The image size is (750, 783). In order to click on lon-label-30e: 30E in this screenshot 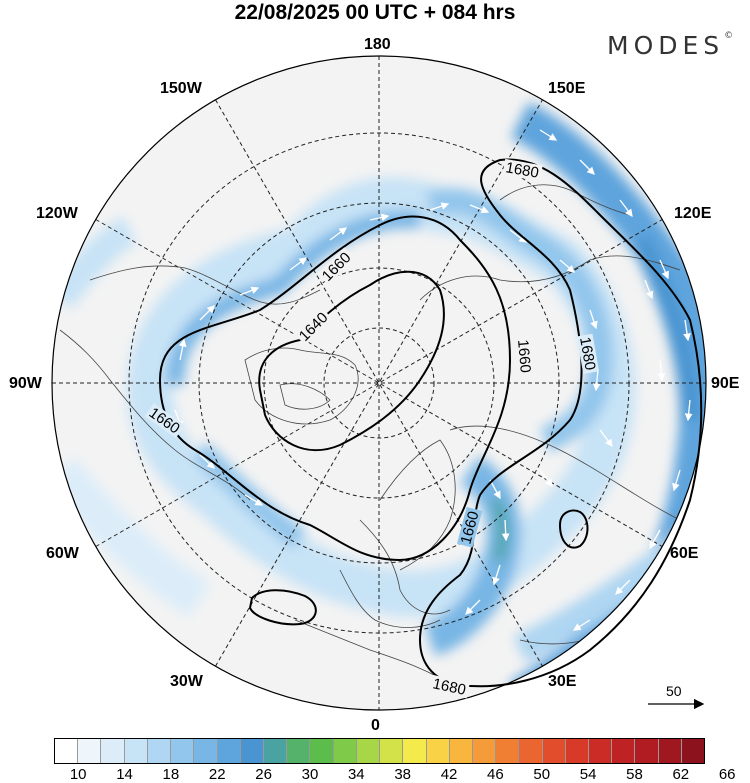, I will do `click(562, 681)`.